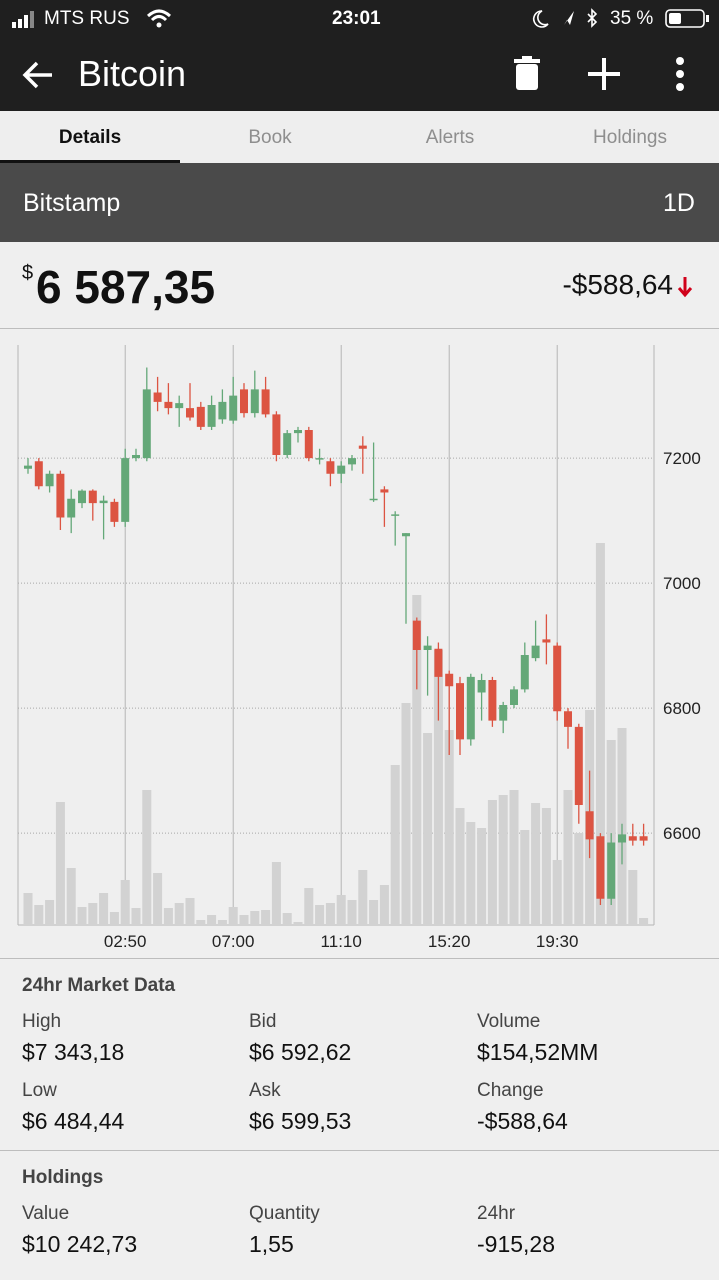  What do you see at coordinates (126, 287) in the screenshot?
I see `price: 6 587,35` at bounding box center [126, 287].